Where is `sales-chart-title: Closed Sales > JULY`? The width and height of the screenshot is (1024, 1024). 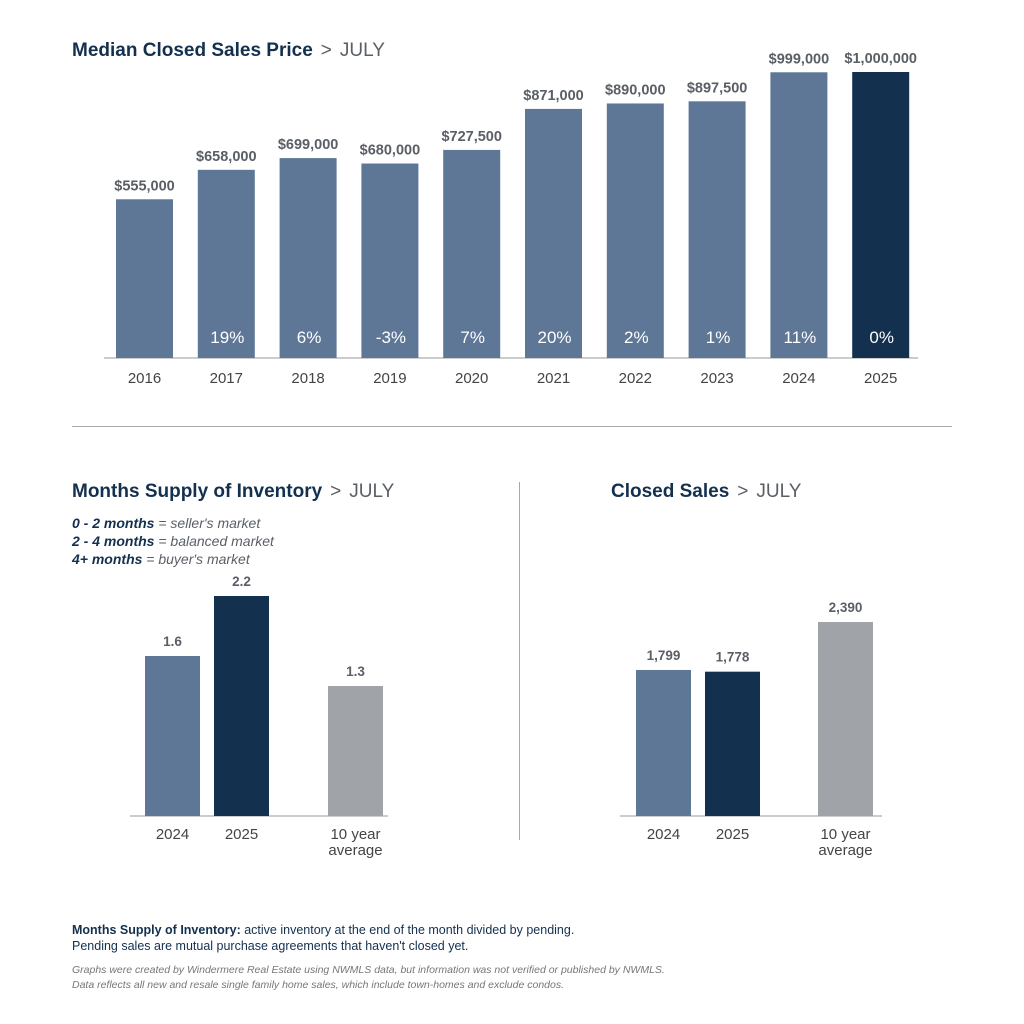
sales-chart-title: Closed Sales > JULY is located at coordinates (706, 492).